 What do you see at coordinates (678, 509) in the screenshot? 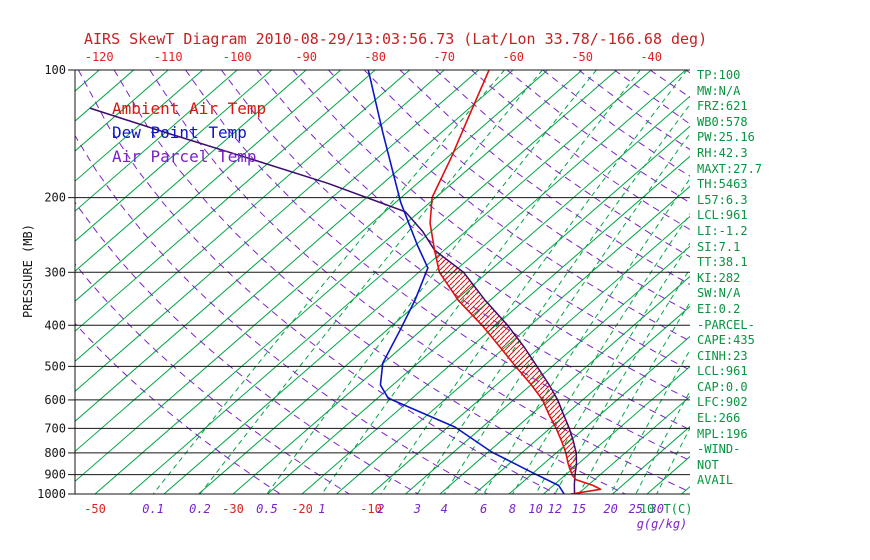
I see `tc-unit-label: T(C)` at bounding box center [678, 509].